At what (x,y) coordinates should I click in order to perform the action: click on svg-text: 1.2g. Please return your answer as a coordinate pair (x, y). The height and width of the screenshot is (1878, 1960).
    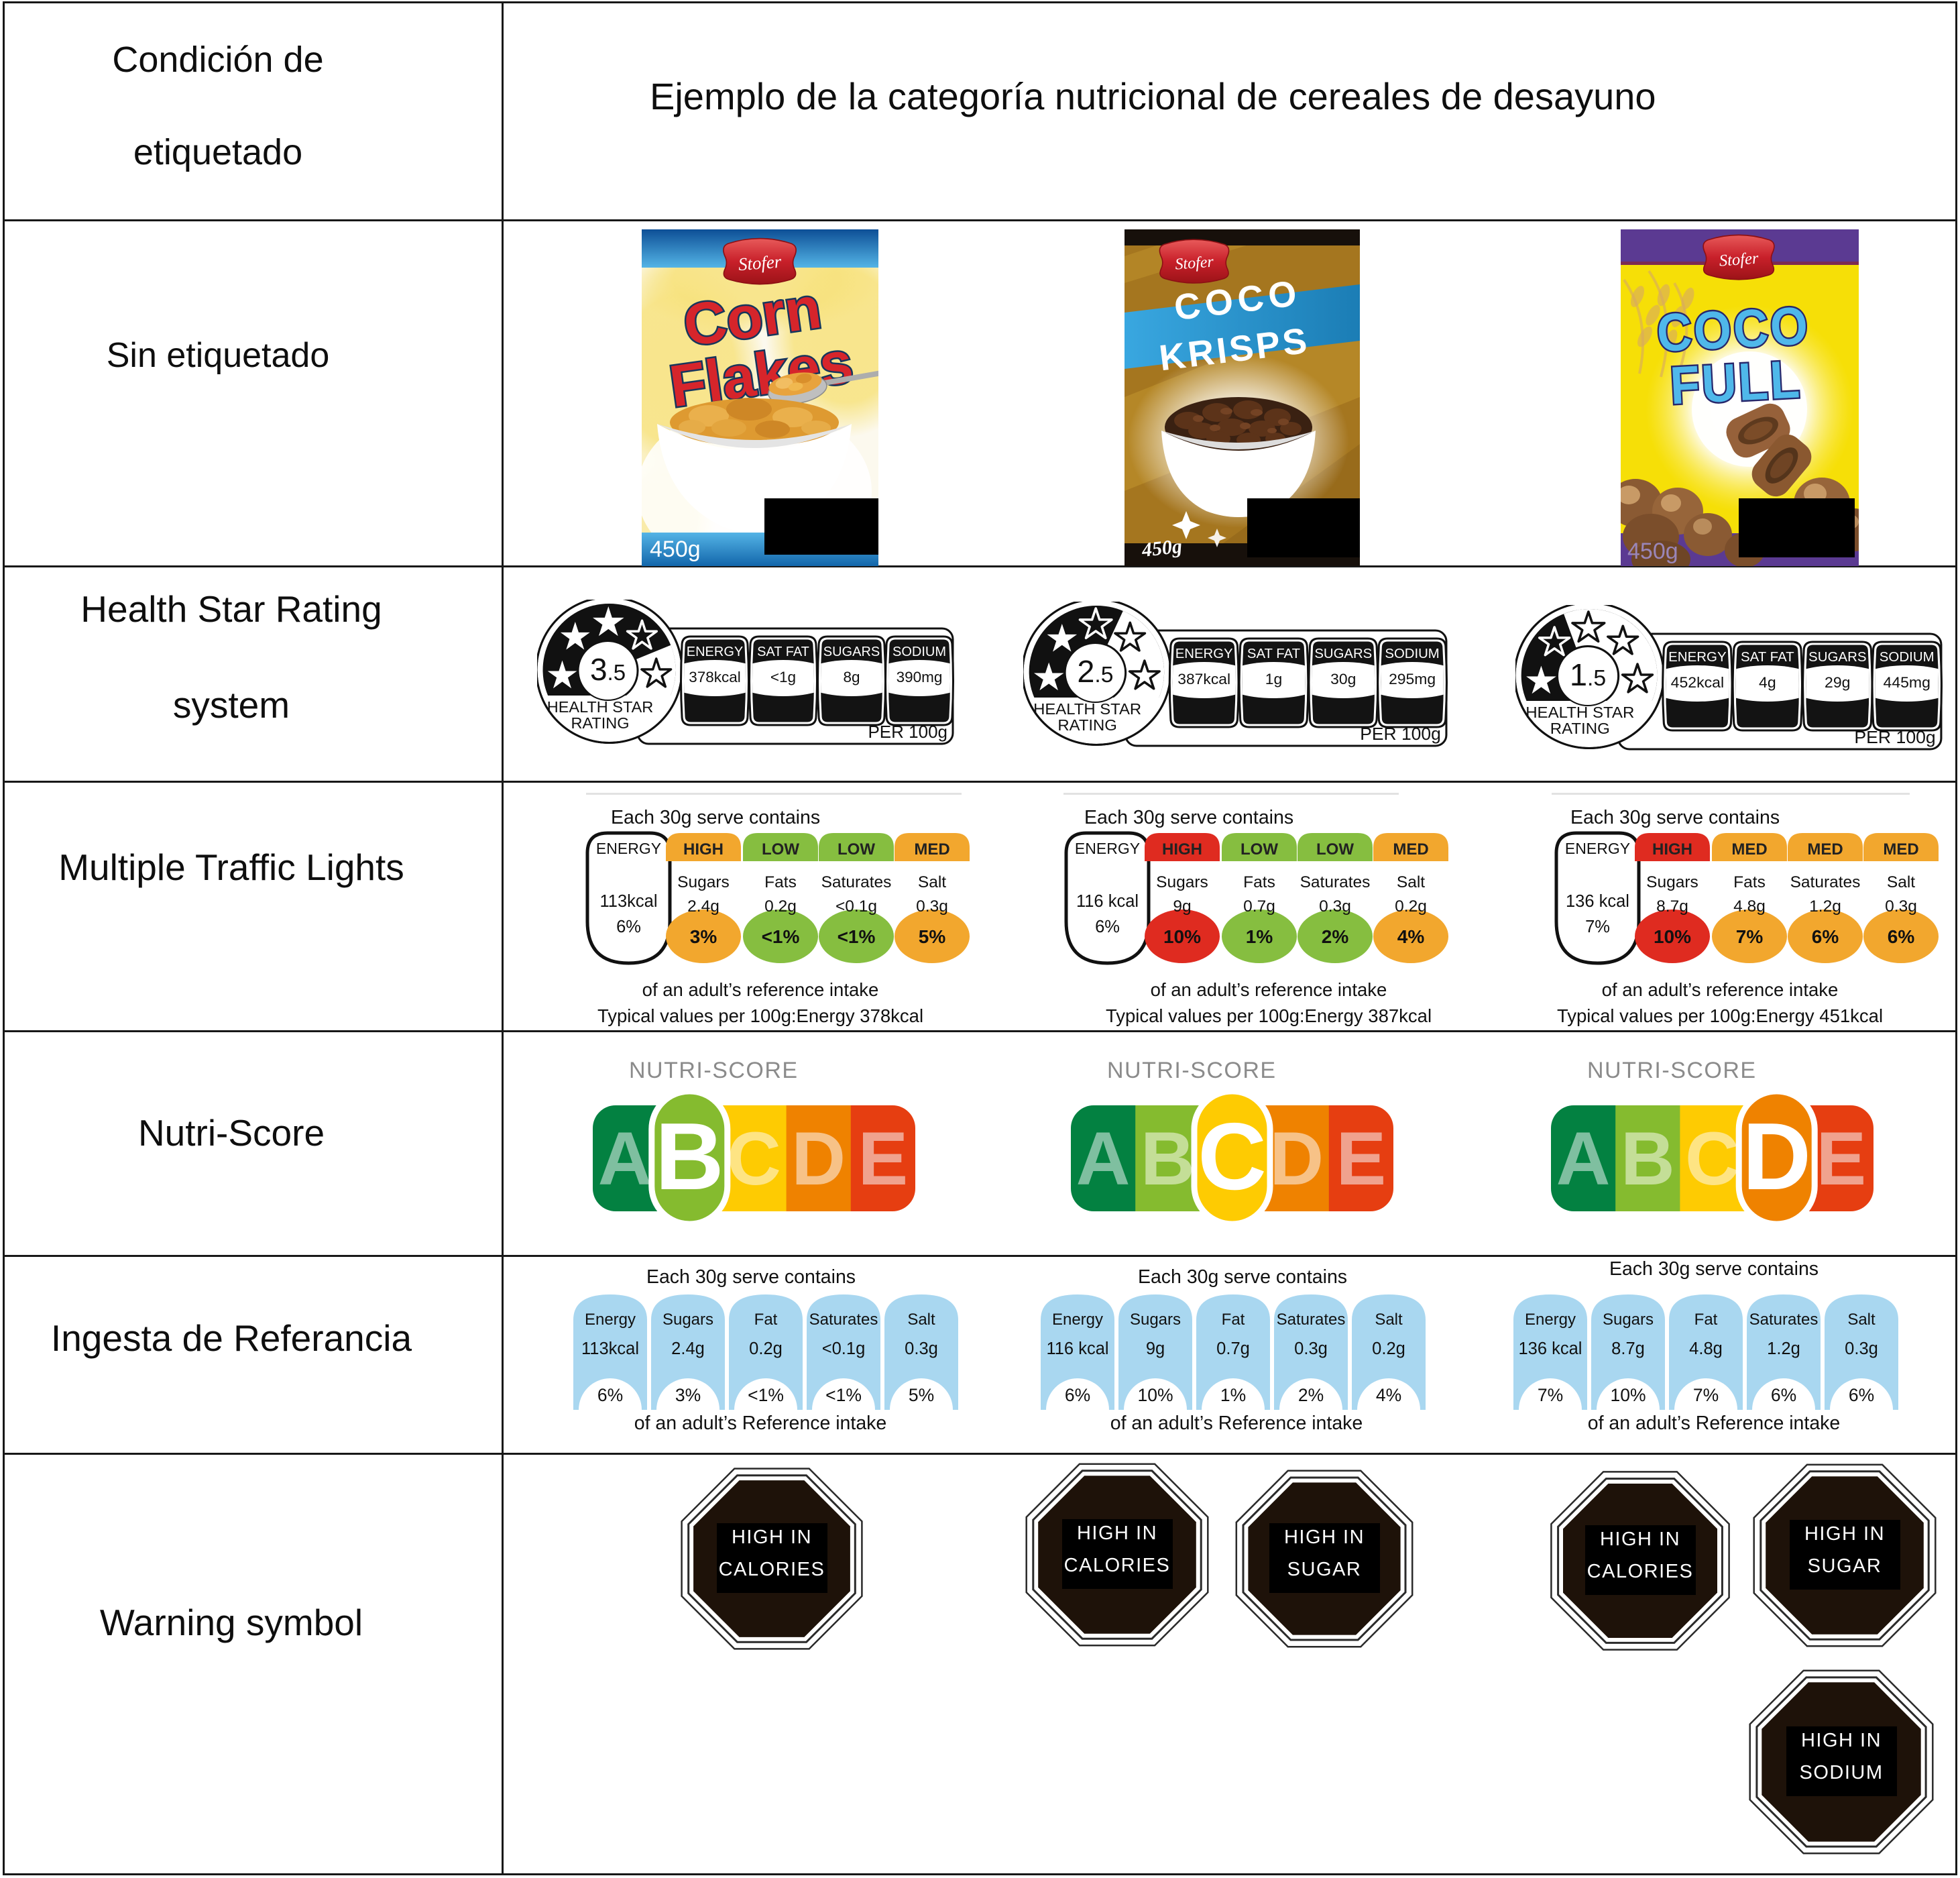
    Looking at the image, I should click on (1784, 1348).